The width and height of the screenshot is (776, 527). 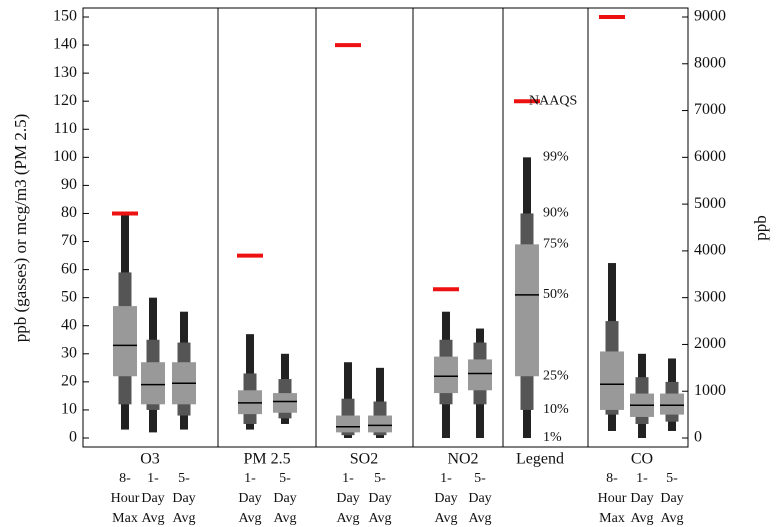 What do you see at coordinates (710, 16) in the screenshot?
I see `y2-tick-label: 9000` at bounding box center [710, 16].